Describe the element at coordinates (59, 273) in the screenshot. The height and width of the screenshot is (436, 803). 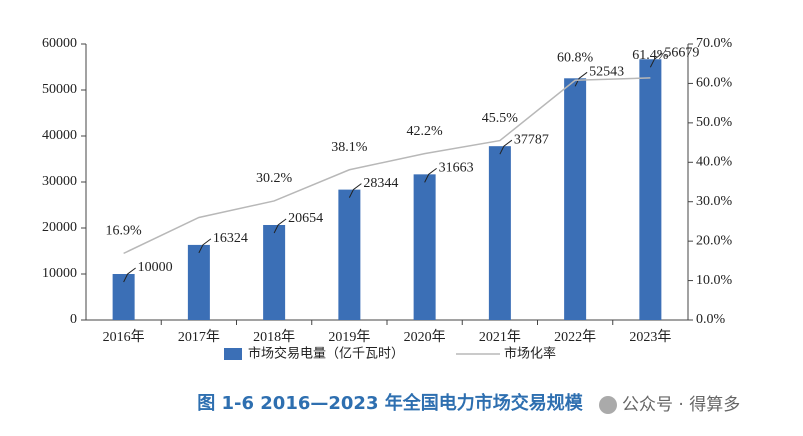
I see `y-tick-label: 10000` at that location.